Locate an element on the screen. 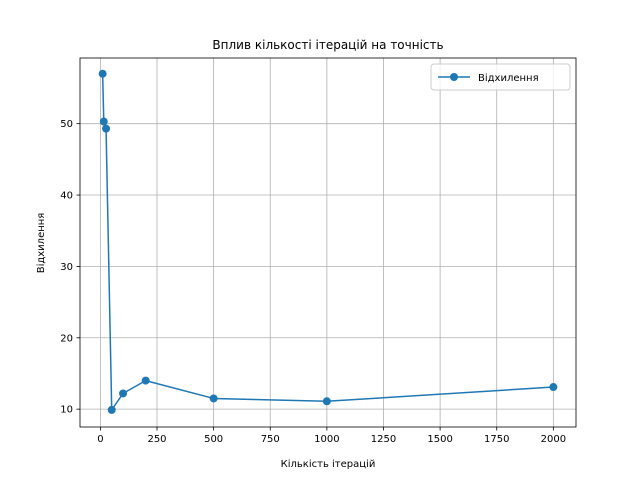 Image resolution: width=640 pixels, height=480 pixels. x-axis: 0 250 500 750 1000 1250 1500 1750 2000 is located at coordinates (331, 436).